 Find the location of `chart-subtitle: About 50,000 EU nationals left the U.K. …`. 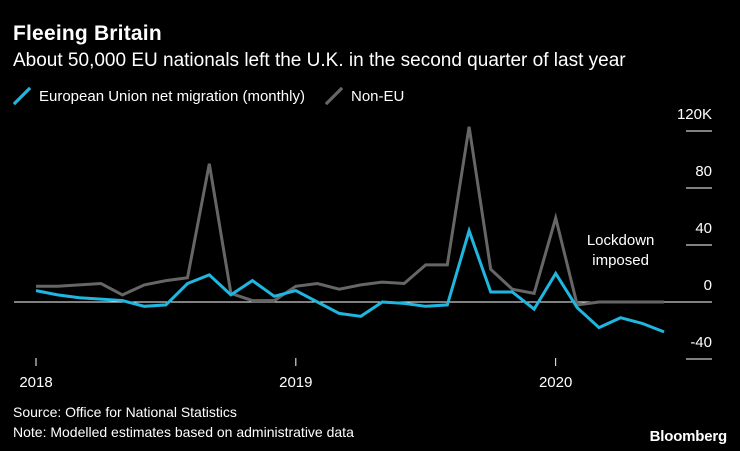

chart-subtitle: About 50,000 EU nationals left the U.K. … is located at coordinates (319, 60).